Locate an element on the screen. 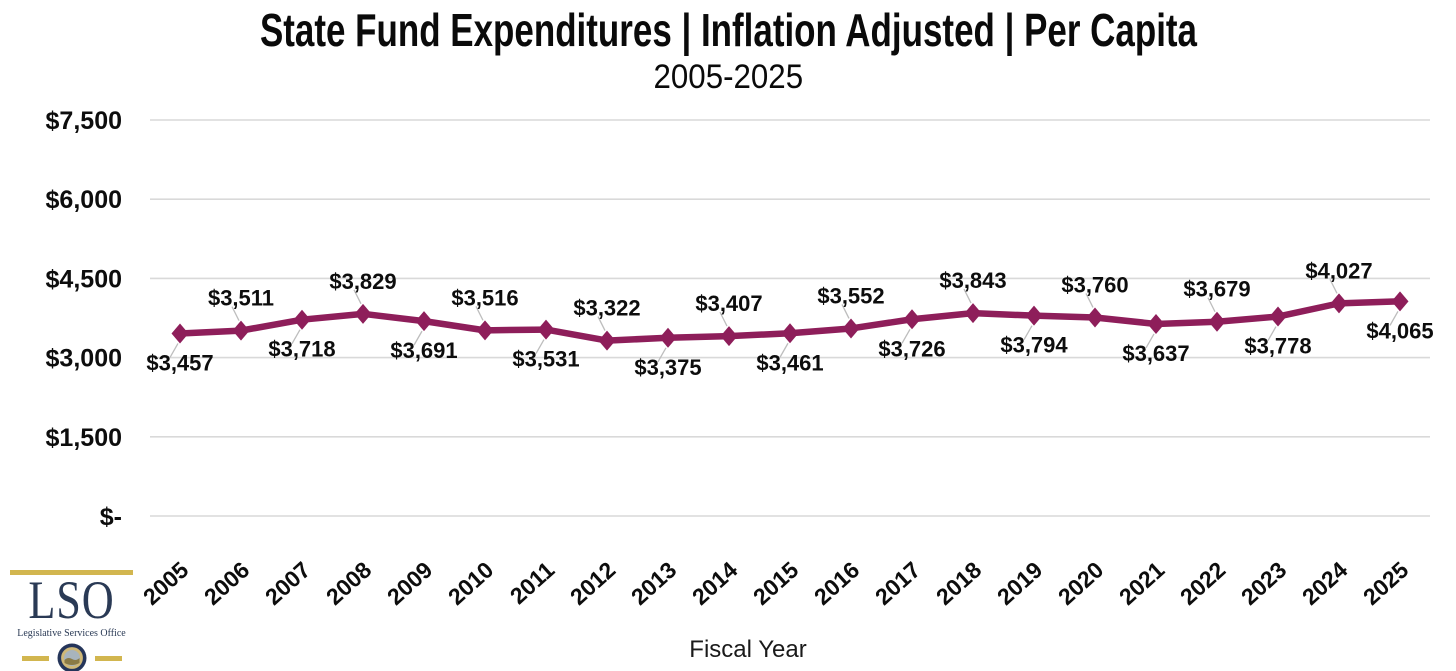 This screenshot has height=671, width=1456. data-point-label: $3,843 is located at coordinates (972, 280).